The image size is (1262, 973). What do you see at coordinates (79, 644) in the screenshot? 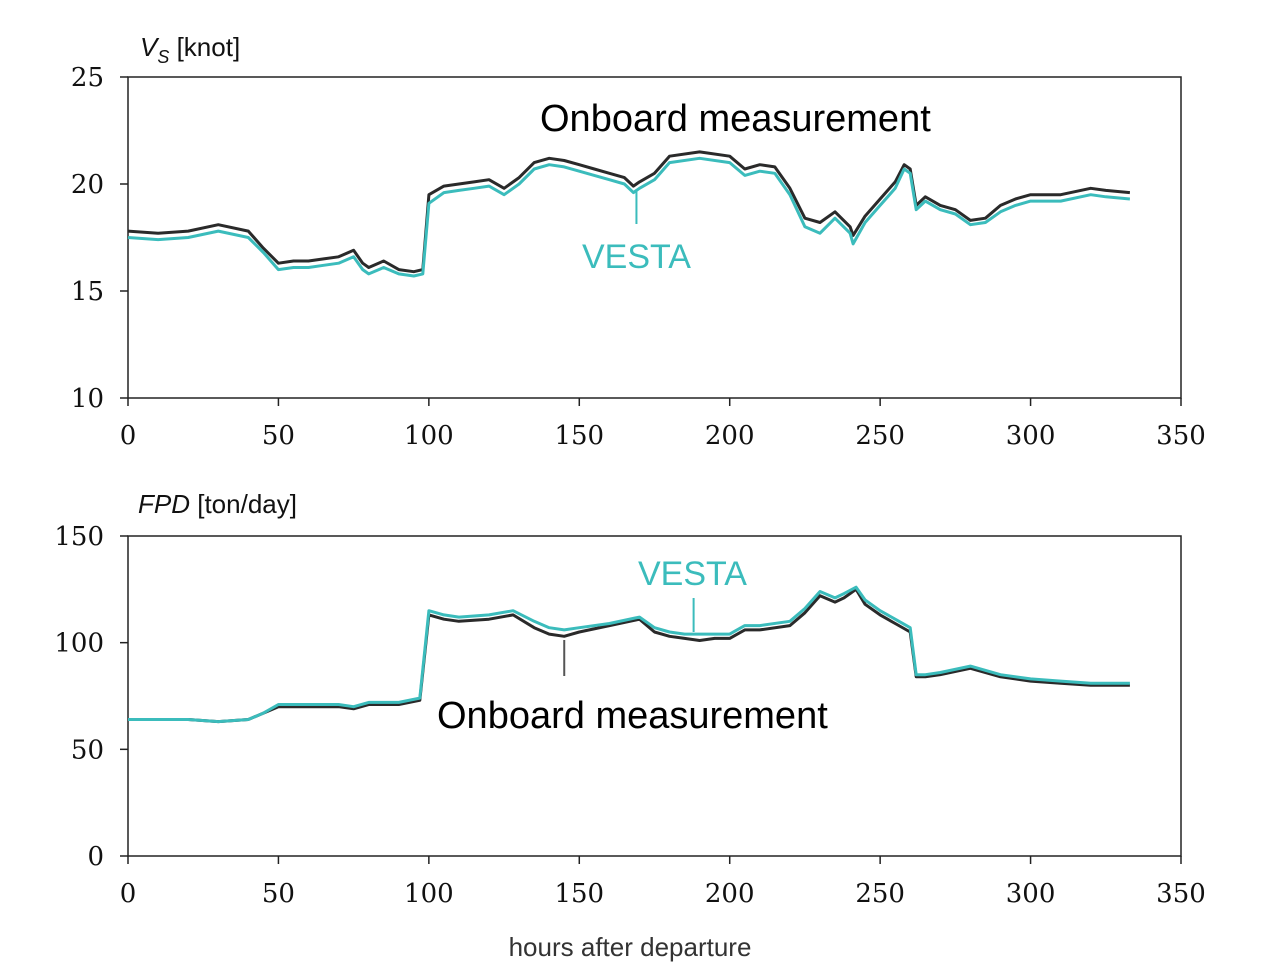
I see `fuel-y-tick-label: 100` at bounding box center [79, 644].